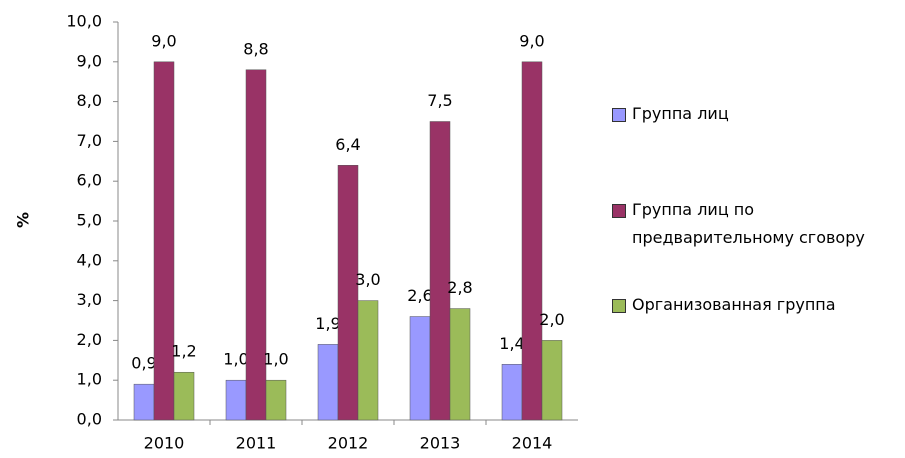  What do you see at coordinates (327, 323) in the screenshot?
I see `data-label: 1,9` at bounding box center [327, 323].